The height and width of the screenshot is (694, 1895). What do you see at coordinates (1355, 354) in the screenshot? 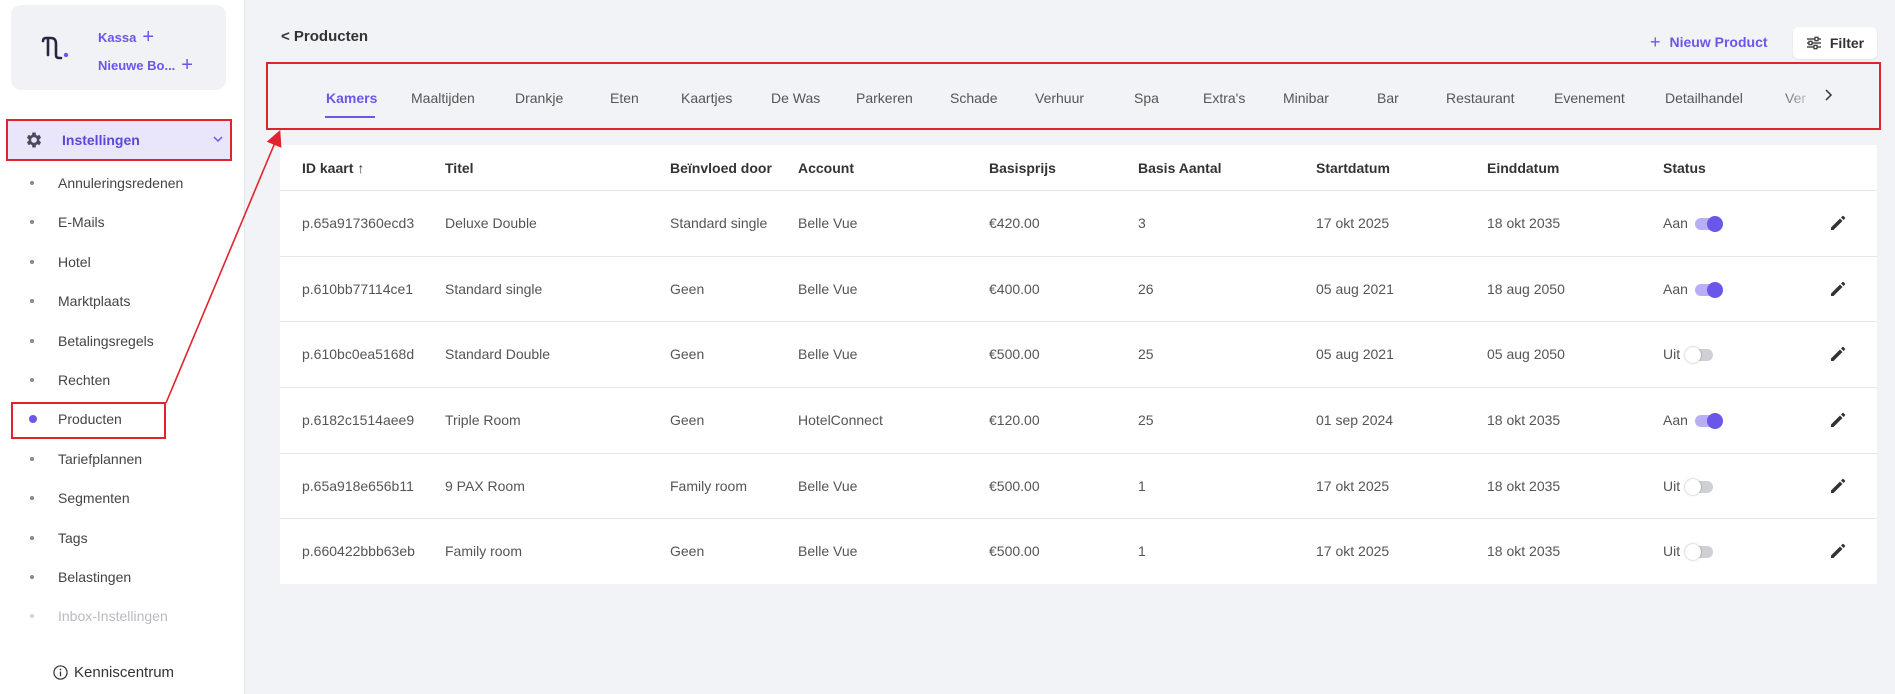
I see `table-cell-start: 05 aug 2021` at bounding box center [1355, 354].